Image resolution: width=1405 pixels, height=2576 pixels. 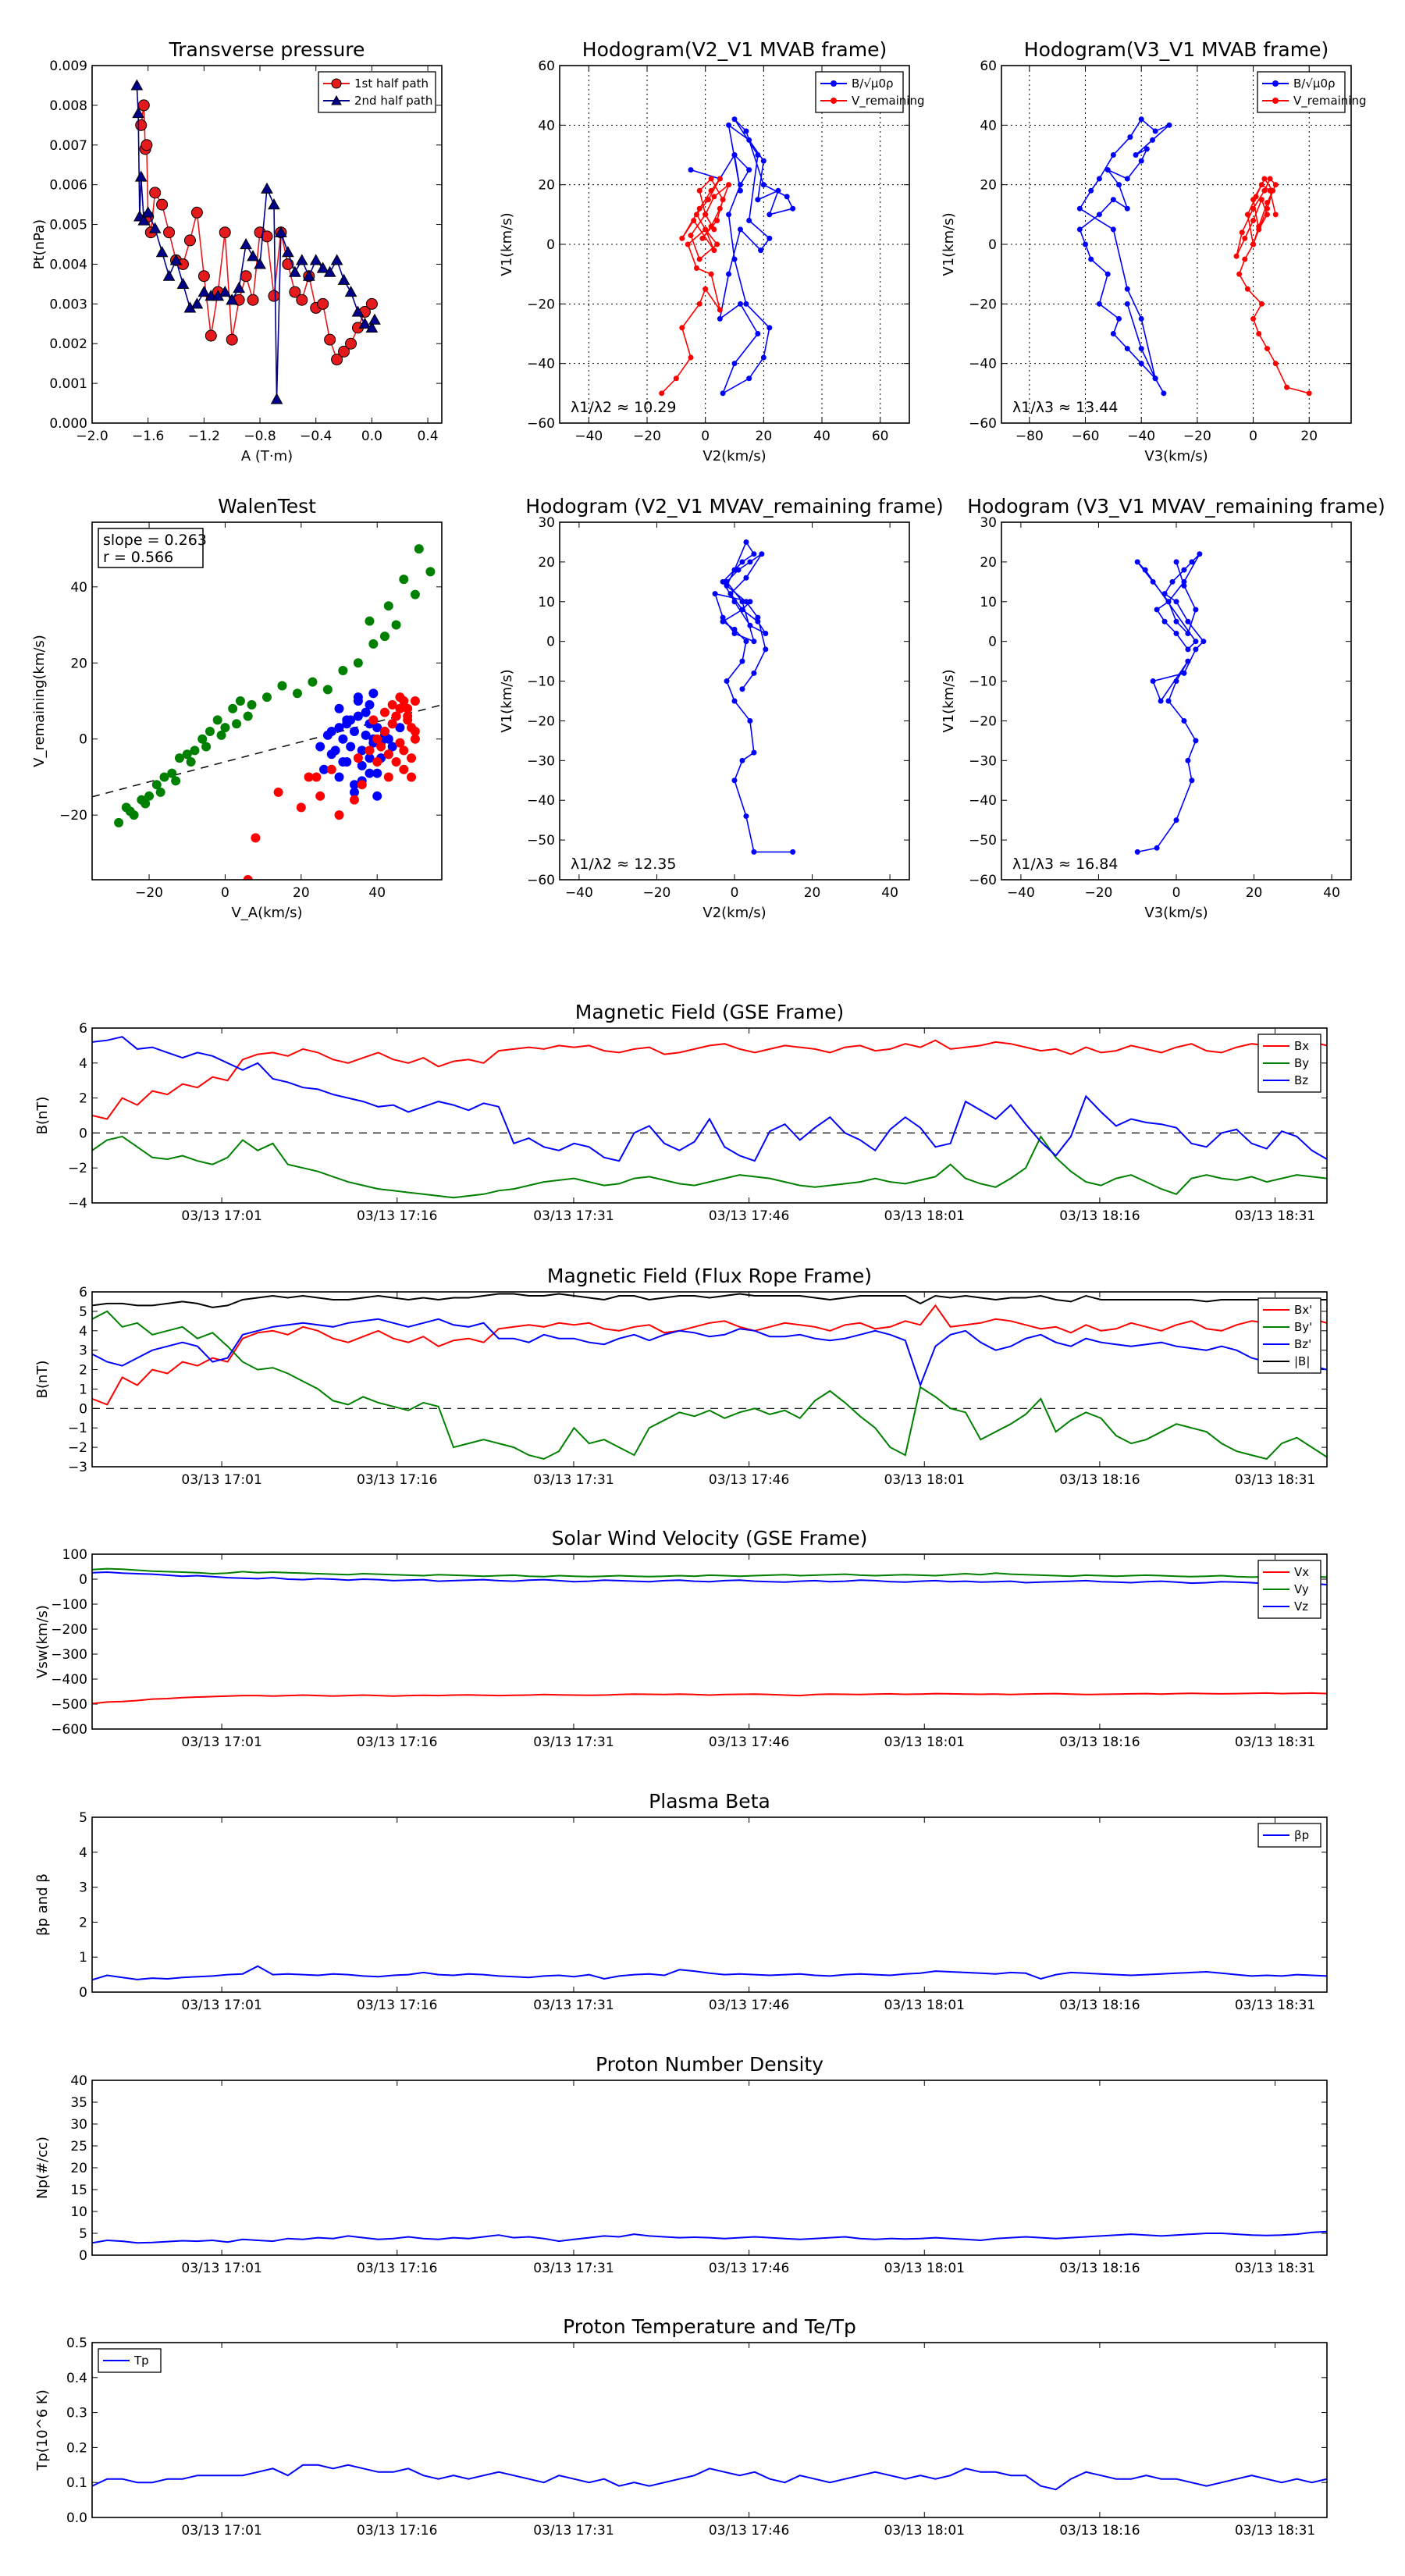 What do you see at coordinates (1309, 436) in the screenshot?
I see `x-tick-label: 20` at bounding box center [1309, 436].